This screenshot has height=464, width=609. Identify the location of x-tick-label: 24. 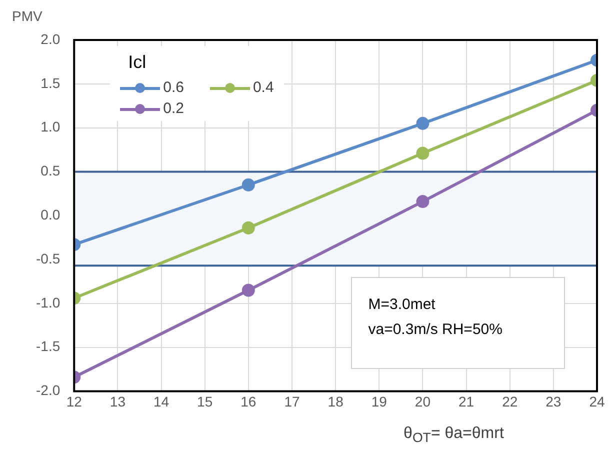
(597, 401).